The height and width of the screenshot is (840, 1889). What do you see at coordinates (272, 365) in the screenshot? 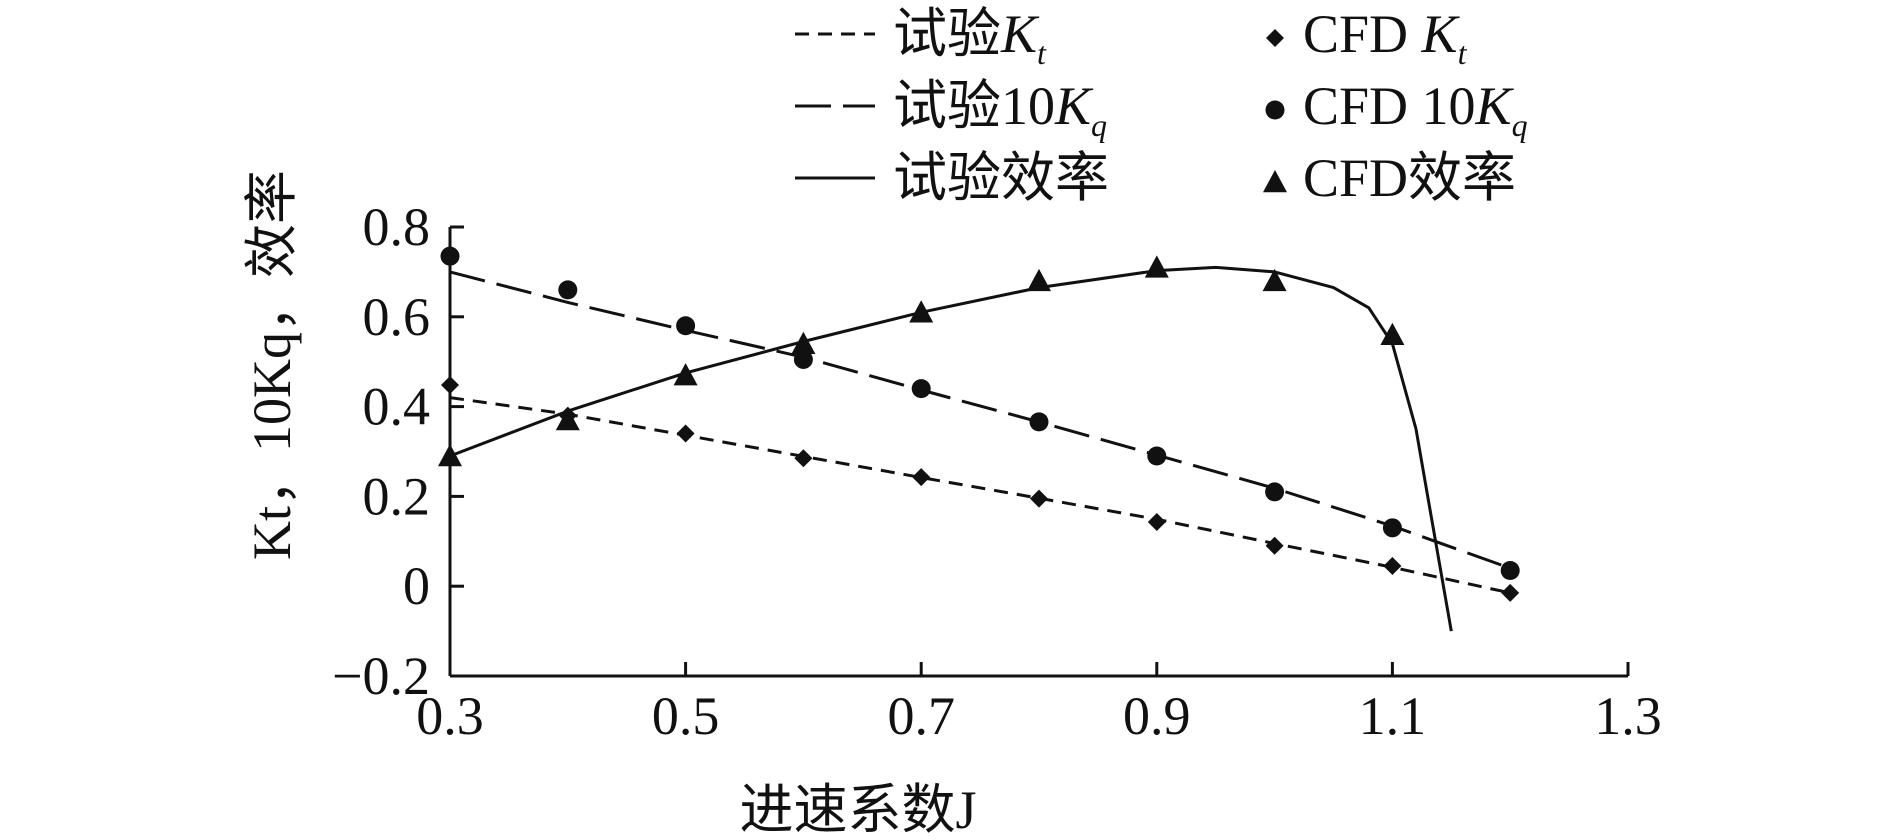
I see `y-axis-label: Kt，10Kq，效率` at bounding box center [272, 365].